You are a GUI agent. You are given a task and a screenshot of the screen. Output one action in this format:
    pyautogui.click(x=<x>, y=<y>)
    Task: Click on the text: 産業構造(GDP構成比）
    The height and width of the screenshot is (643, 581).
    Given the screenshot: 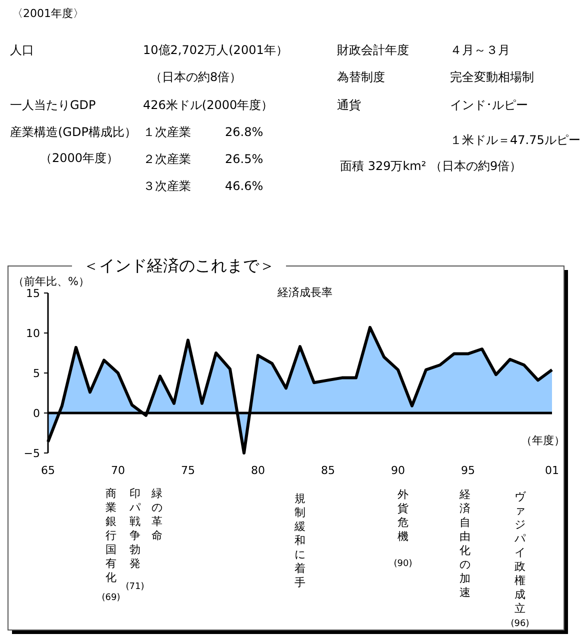 What is the action you would take?
    pyautogui.click(x=73, y=132)
    